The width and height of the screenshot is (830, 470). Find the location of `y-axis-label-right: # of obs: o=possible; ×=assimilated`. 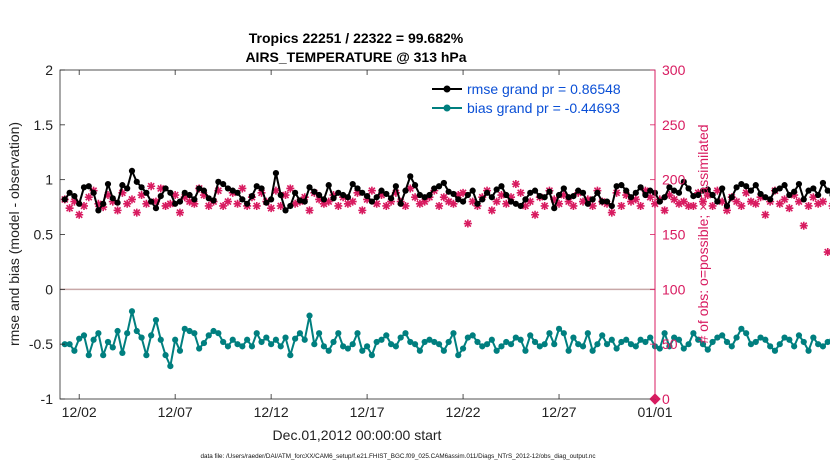

y-axis-label-right: # of obs: o=possible; ×=assimilated is located at coordinates (703, 233).